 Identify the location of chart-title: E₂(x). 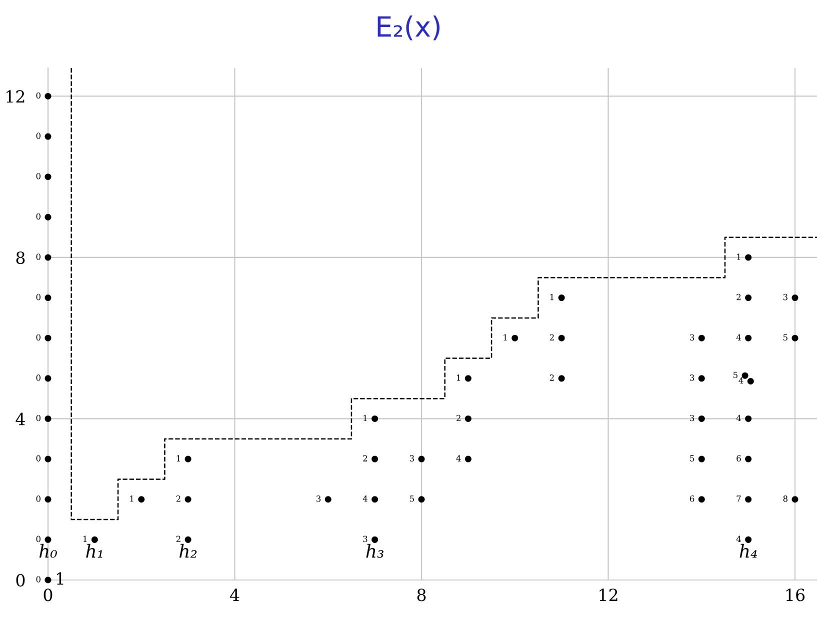
(409, 28).